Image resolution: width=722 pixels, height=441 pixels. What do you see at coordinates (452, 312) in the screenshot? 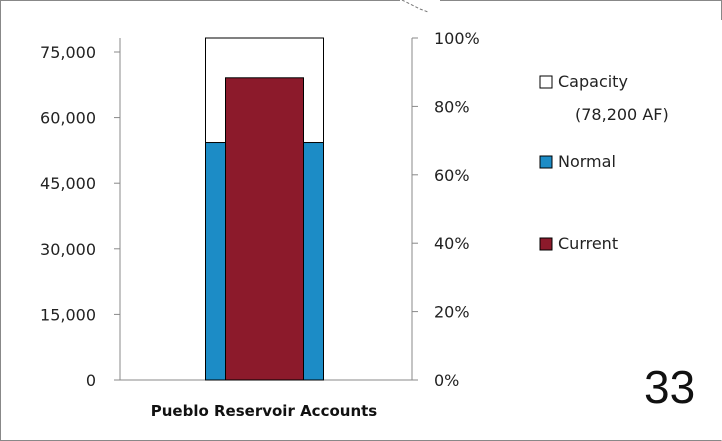
I see `right-tick-label: 20%` at bounding box center [452, 312].